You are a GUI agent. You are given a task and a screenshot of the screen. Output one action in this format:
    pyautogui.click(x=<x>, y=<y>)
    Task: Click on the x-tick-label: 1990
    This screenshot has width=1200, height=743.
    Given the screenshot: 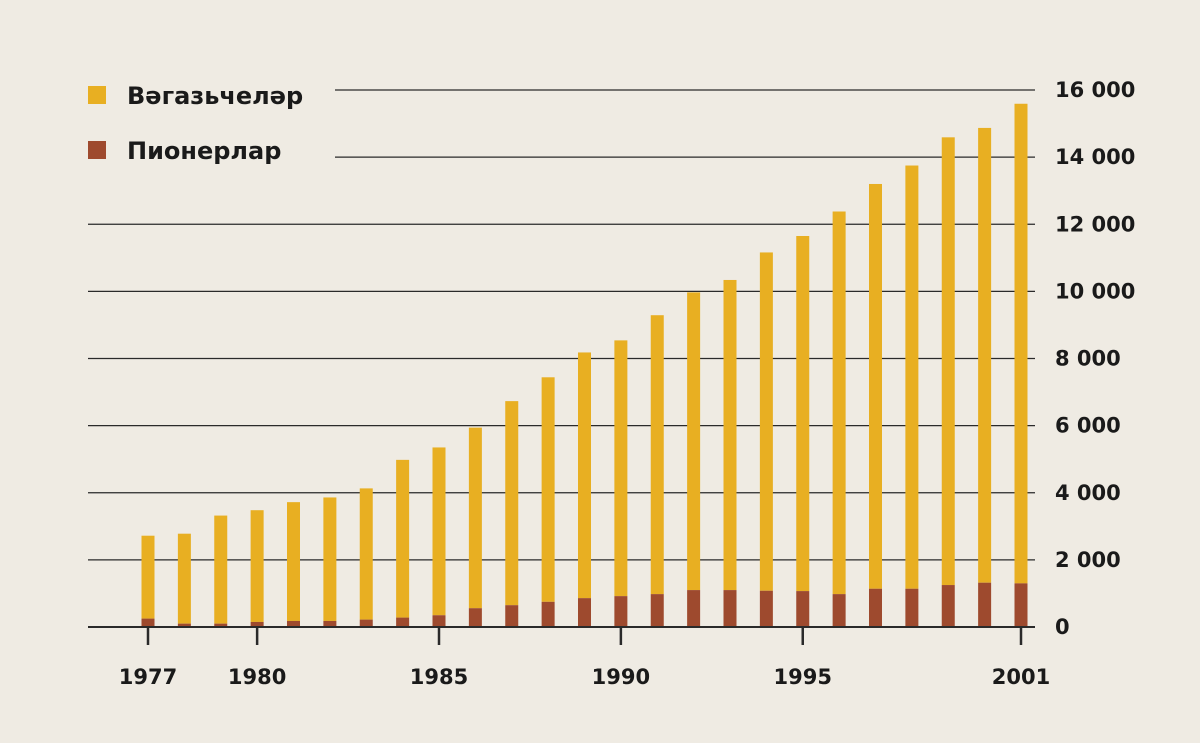 What is the action you would take?
    pyautogui.click(x=621, y=677)
    